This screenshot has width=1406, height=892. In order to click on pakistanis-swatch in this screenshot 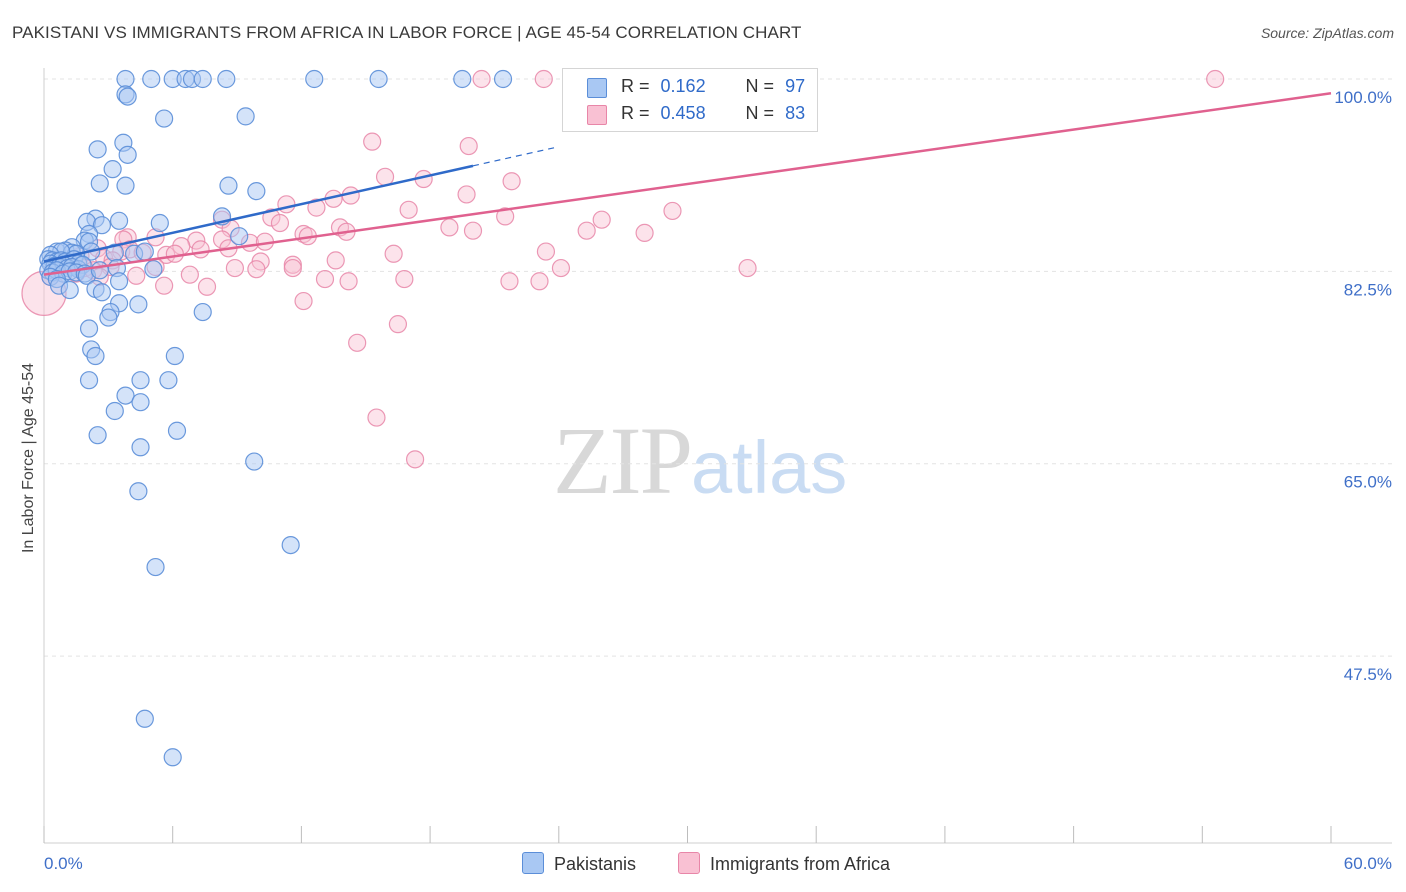, I will do `click(597, 88)`.